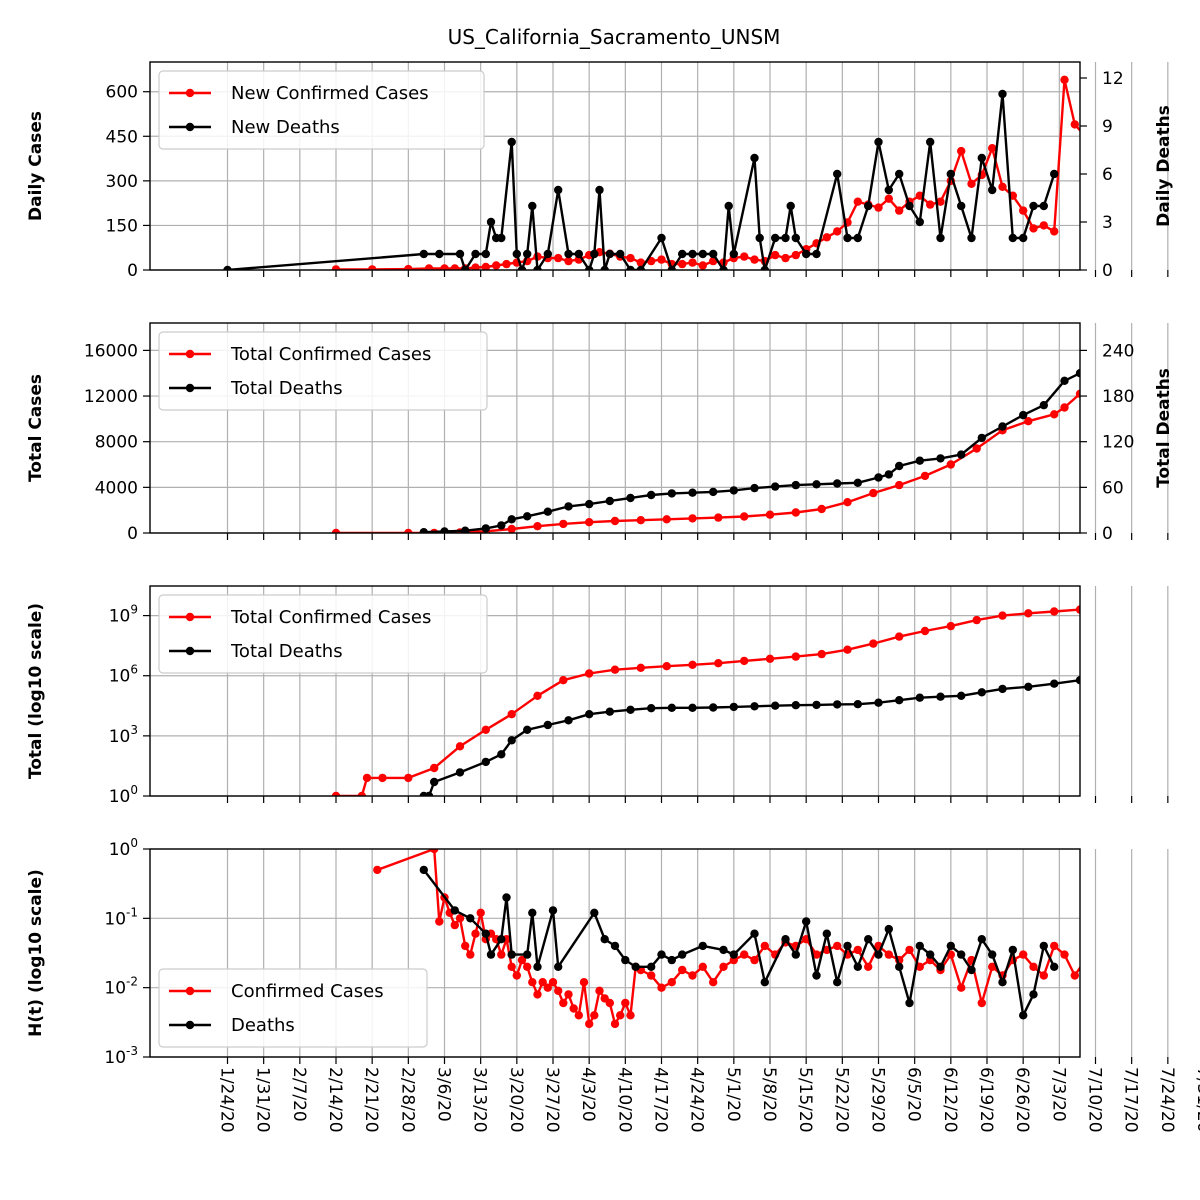 The image size is (1200, 1200). I want to click on series-group, so click(762, 939).